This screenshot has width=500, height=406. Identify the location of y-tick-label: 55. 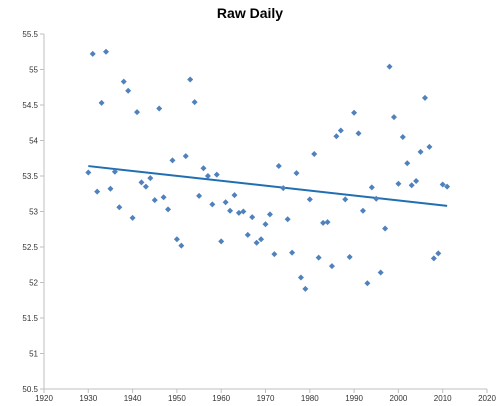
(33, 70).